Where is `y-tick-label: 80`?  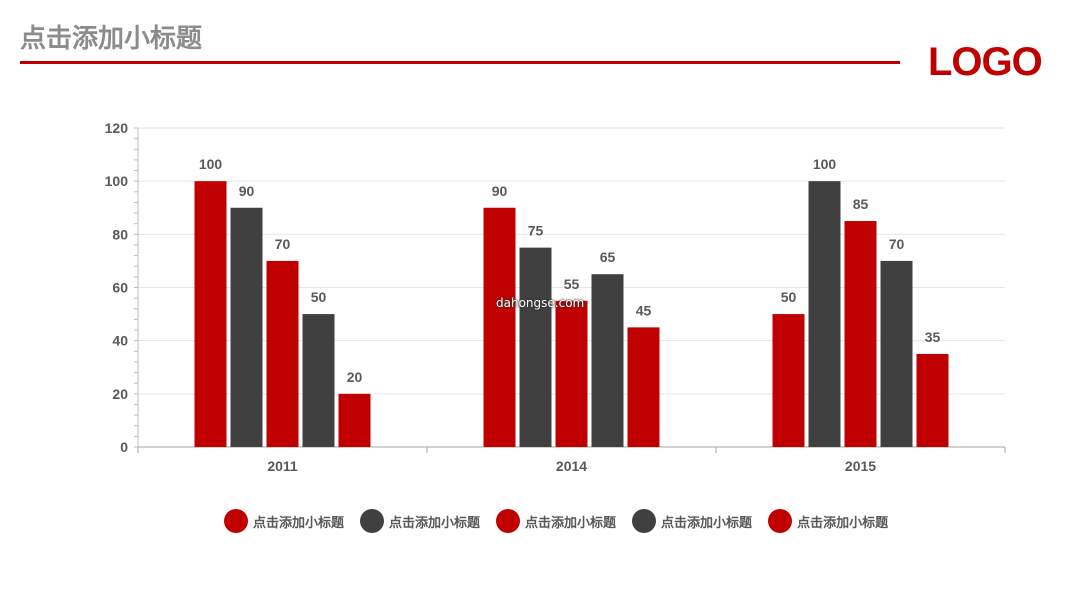 y-tick-label: 80 is located at coordinates (120, 234).